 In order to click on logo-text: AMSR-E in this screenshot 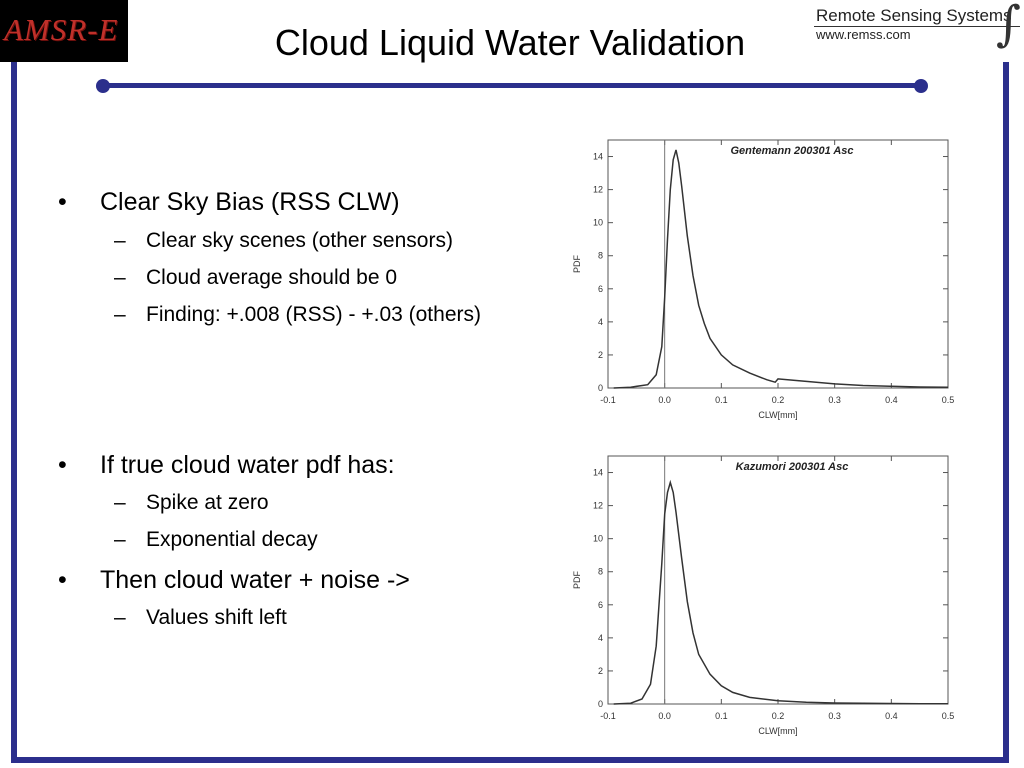, I will do `click(61, 29)`.